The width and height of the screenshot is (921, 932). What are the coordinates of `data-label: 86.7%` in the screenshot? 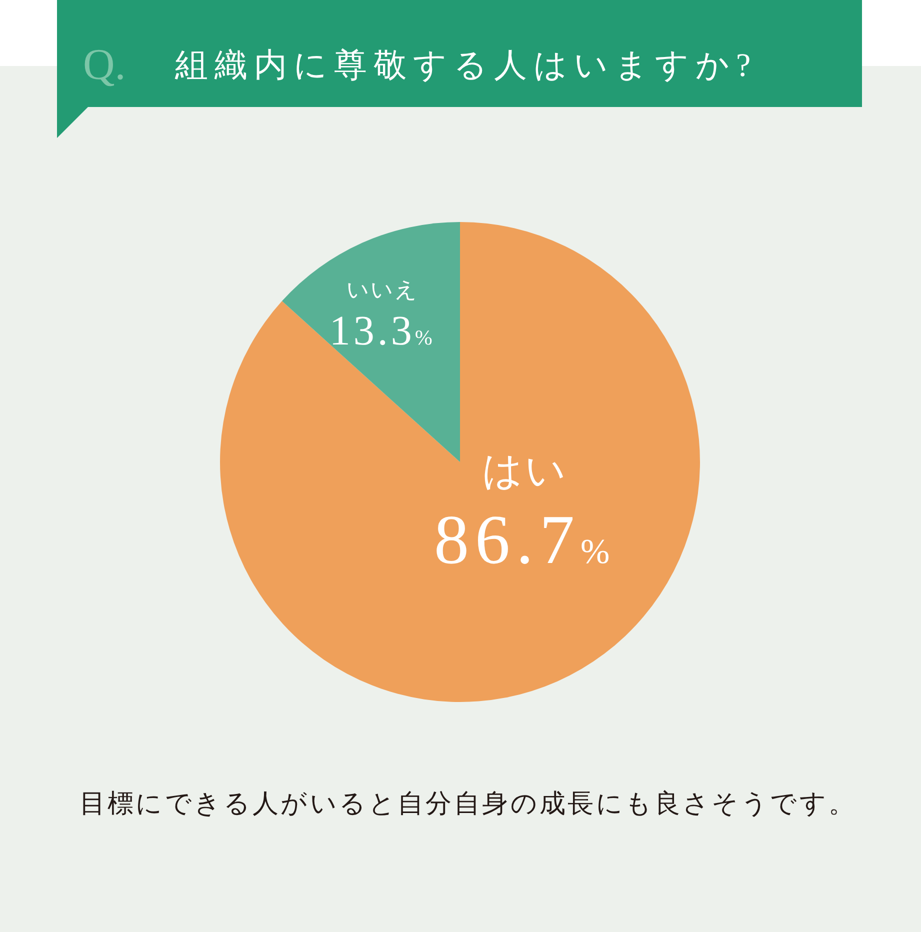 It's located at (525, 541).